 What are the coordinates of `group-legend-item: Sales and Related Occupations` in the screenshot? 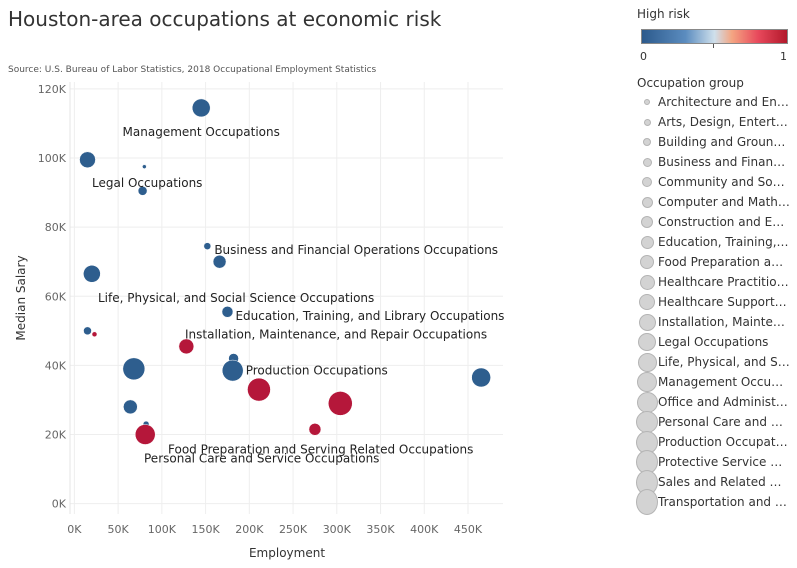 It's located at (716, 482).